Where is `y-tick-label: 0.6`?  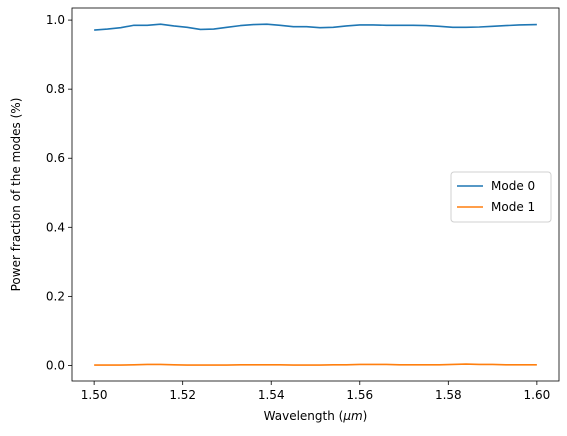 y-tick-label: 0.6 is located at coordinates (55, 158).